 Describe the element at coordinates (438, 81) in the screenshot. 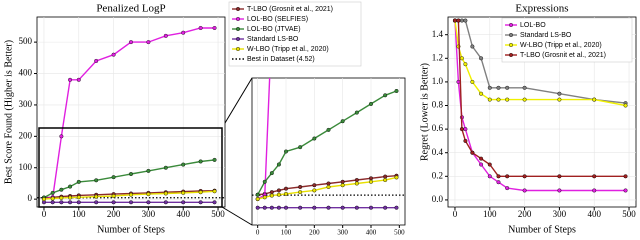

I see `y-tick-label: 1.0` at that location.